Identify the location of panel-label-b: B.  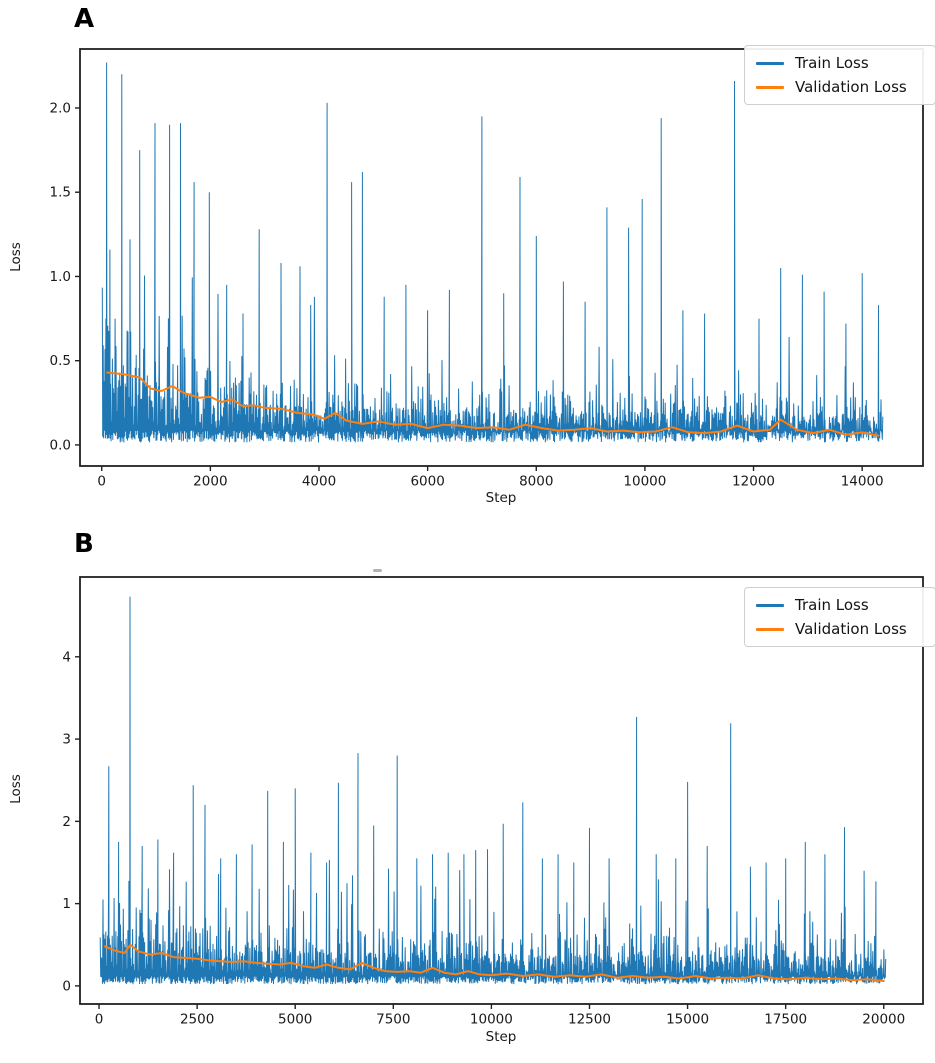
(84, 544).